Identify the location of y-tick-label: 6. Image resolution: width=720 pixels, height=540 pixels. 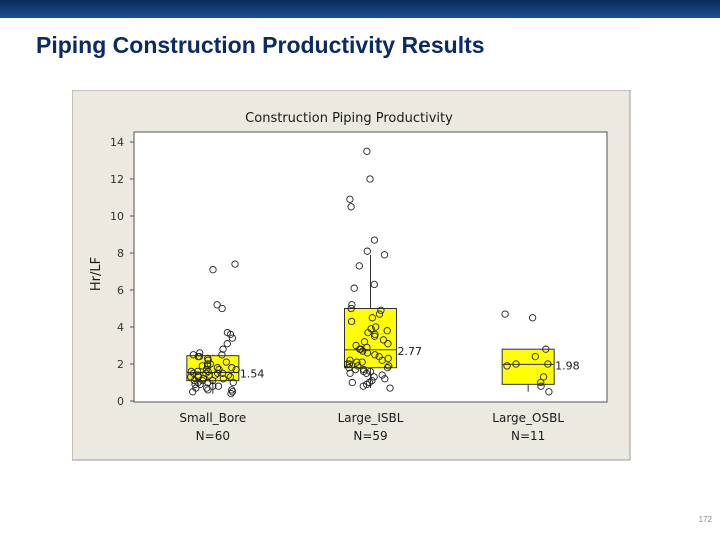
(120, 290).